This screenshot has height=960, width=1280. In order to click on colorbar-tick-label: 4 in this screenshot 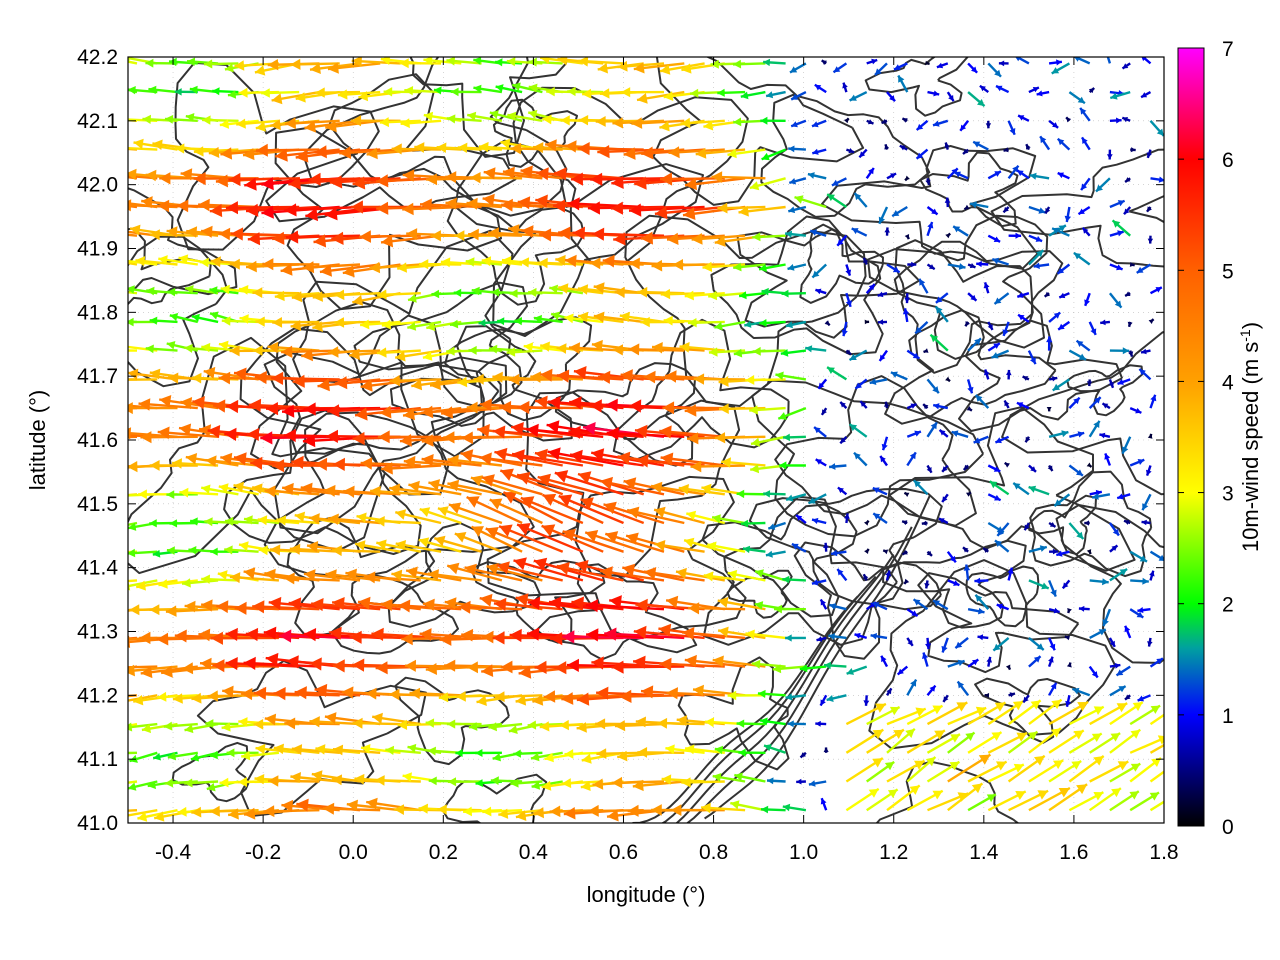, I will do `click(1228, 382)`.